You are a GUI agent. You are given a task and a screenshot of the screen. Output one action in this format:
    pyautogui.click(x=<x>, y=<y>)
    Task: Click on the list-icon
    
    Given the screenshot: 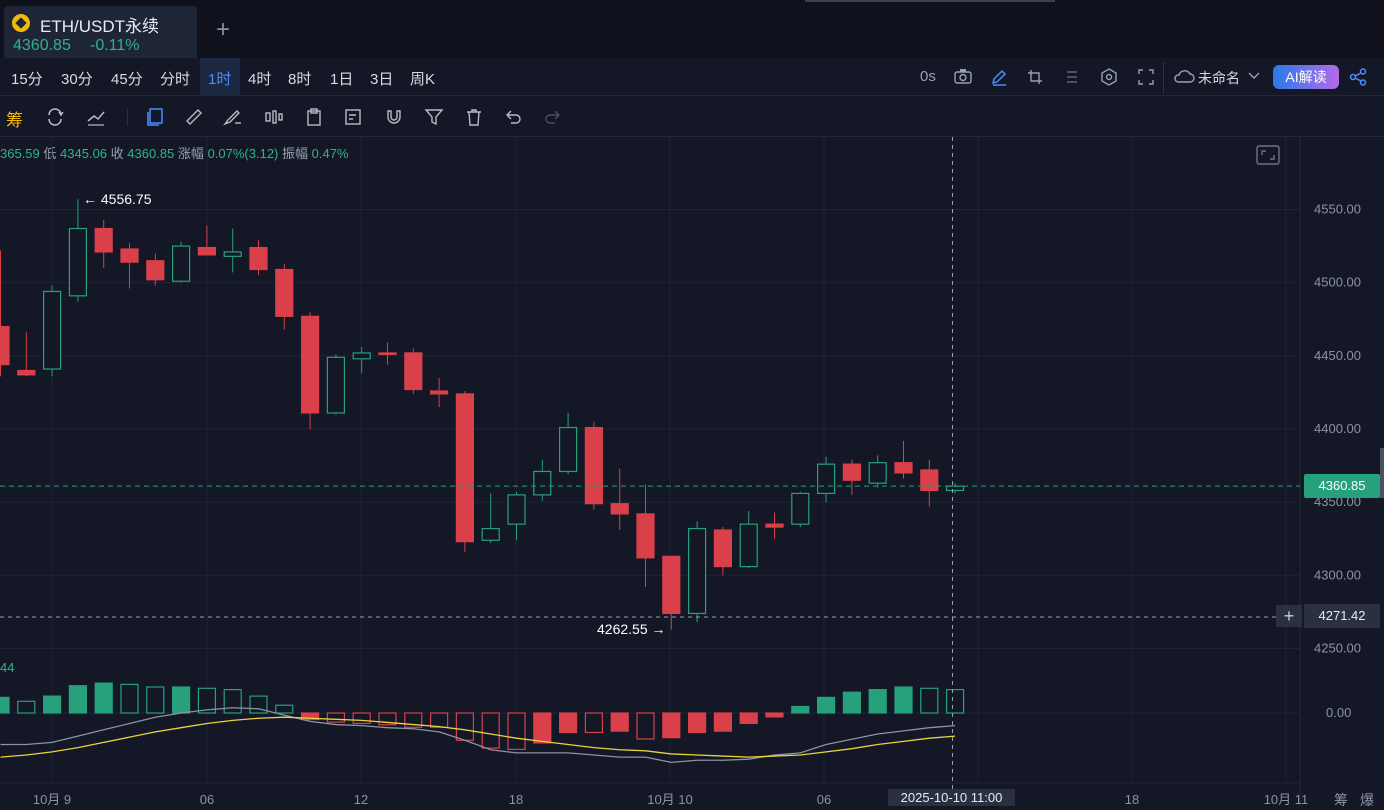 What is the action you would take?
    pyautogui.click(x=1071, y=77)
    